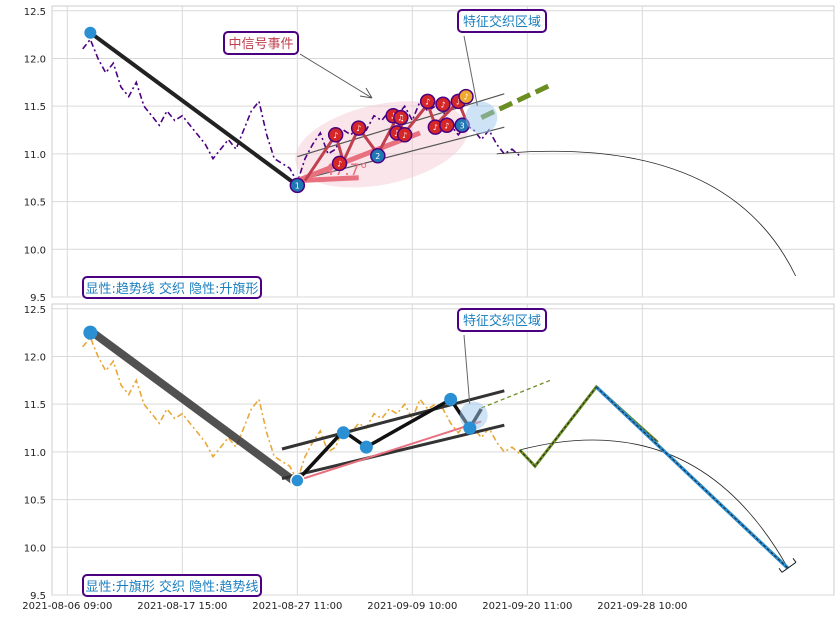 This screenshot has width=839, height=617. I want to click on feature-zone-circle, so click(481, 117).